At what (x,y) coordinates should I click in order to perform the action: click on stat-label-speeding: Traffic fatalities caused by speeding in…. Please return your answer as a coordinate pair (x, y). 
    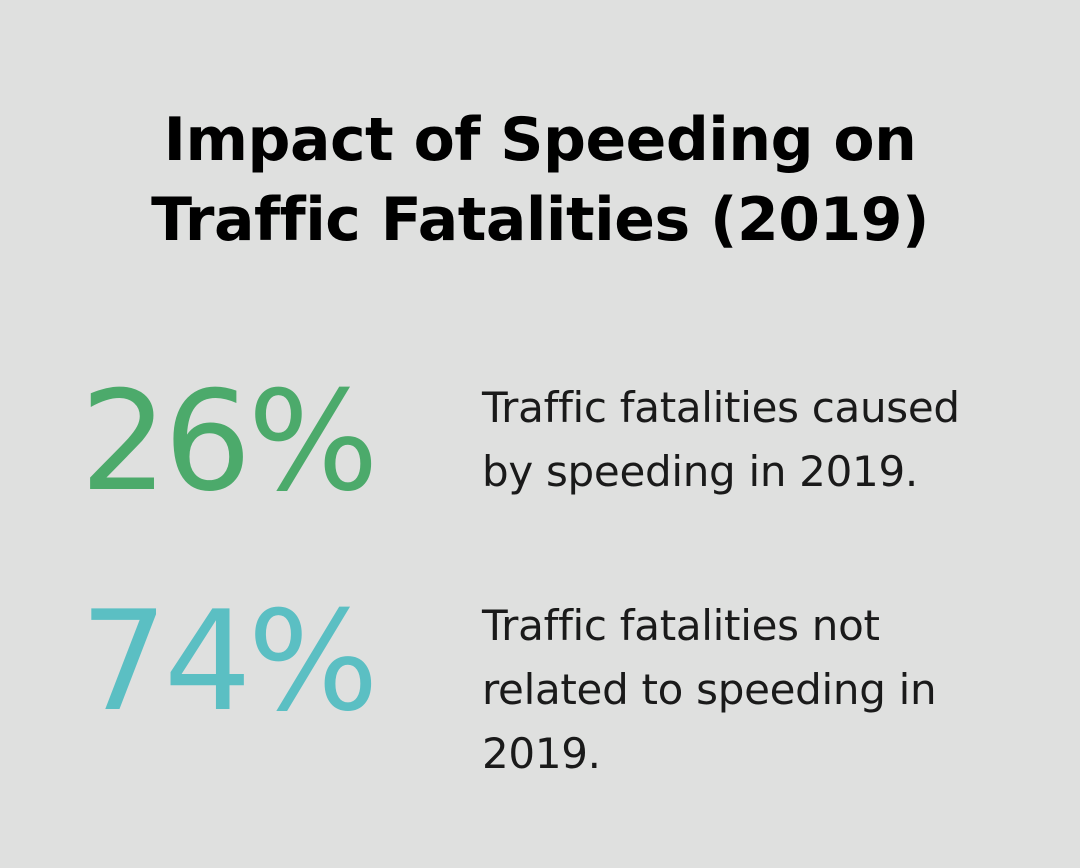
    Looking at the image, I should click on (721, 439).